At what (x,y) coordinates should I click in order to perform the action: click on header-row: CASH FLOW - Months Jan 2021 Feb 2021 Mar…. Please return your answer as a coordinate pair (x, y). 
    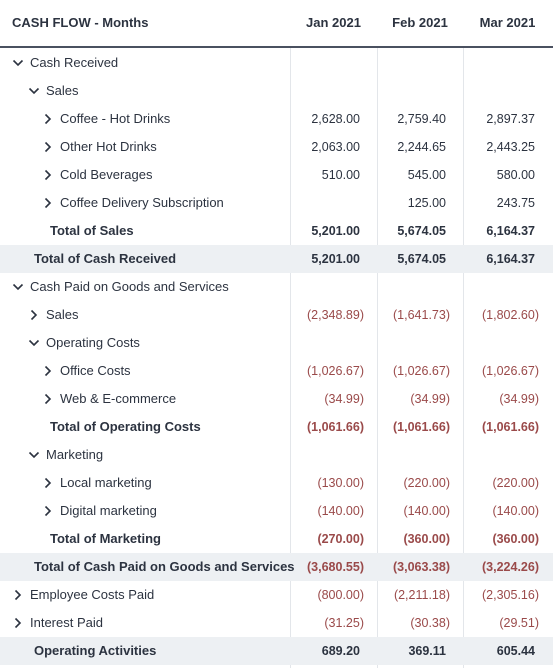
    Looking at the image, I should click on (276, 24).